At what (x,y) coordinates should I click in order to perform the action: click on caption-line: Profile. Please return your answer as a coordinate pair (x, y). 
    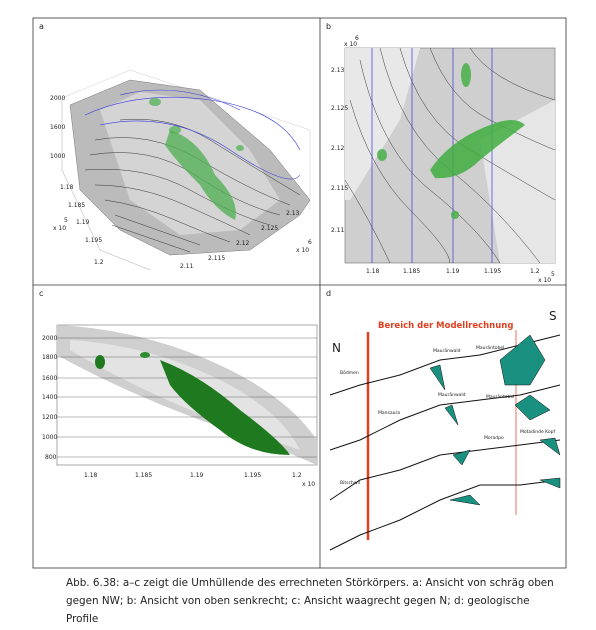
    Looking at the image, I should click on (82, 619).